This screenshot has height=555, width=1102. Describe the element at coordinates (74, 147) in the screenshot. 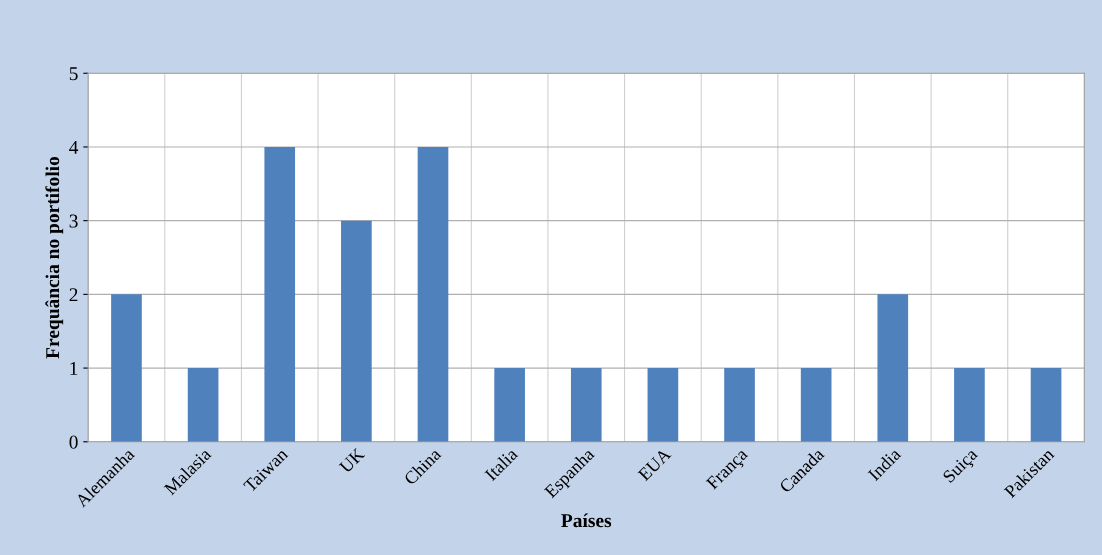

I see `y-tick-label: 4` at that location.